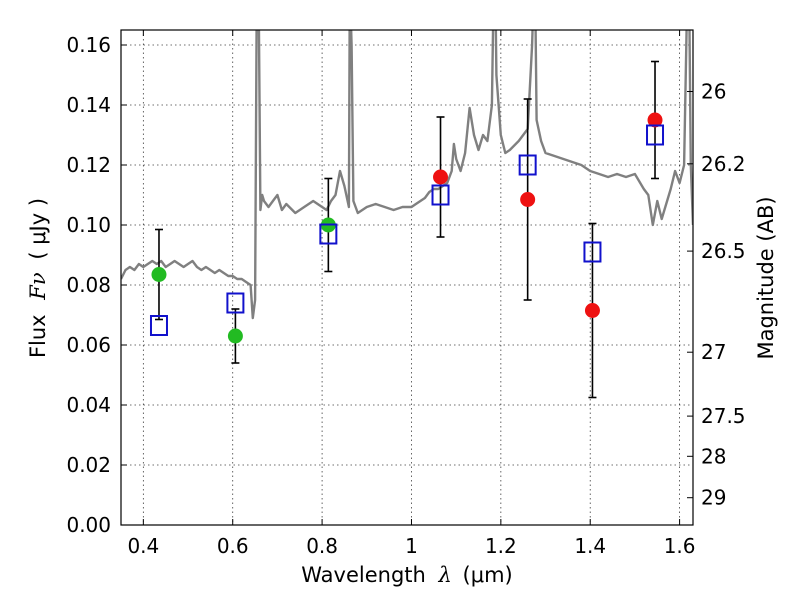 The width and height of the screenshot is (800, 600). I want to click on x-tick-label: 0.6, so click(233, 546).